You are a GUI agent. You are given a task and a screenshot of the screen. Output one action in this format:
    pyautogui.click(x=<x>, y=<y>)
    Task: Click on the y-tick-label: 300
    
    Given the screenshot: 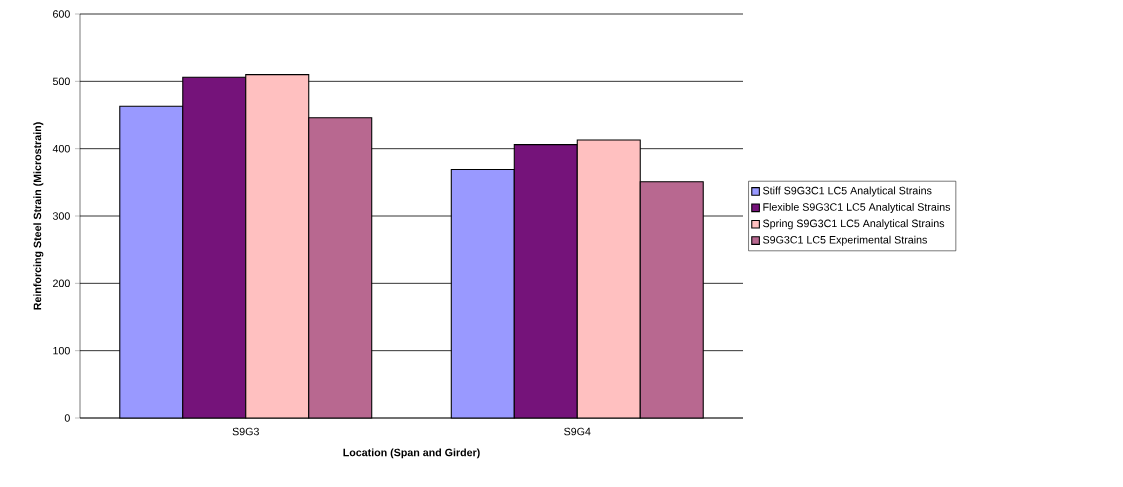 What is the action you would take?
    pyautogui.click(x=61, y=216)
    